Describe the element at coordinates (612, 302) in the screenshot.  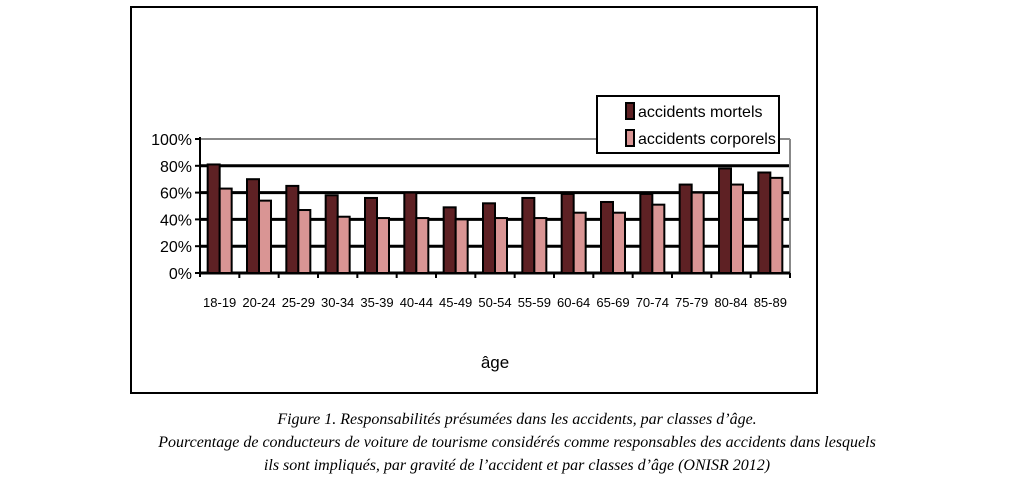
I see `x-tick-label: 65-69` at that location.